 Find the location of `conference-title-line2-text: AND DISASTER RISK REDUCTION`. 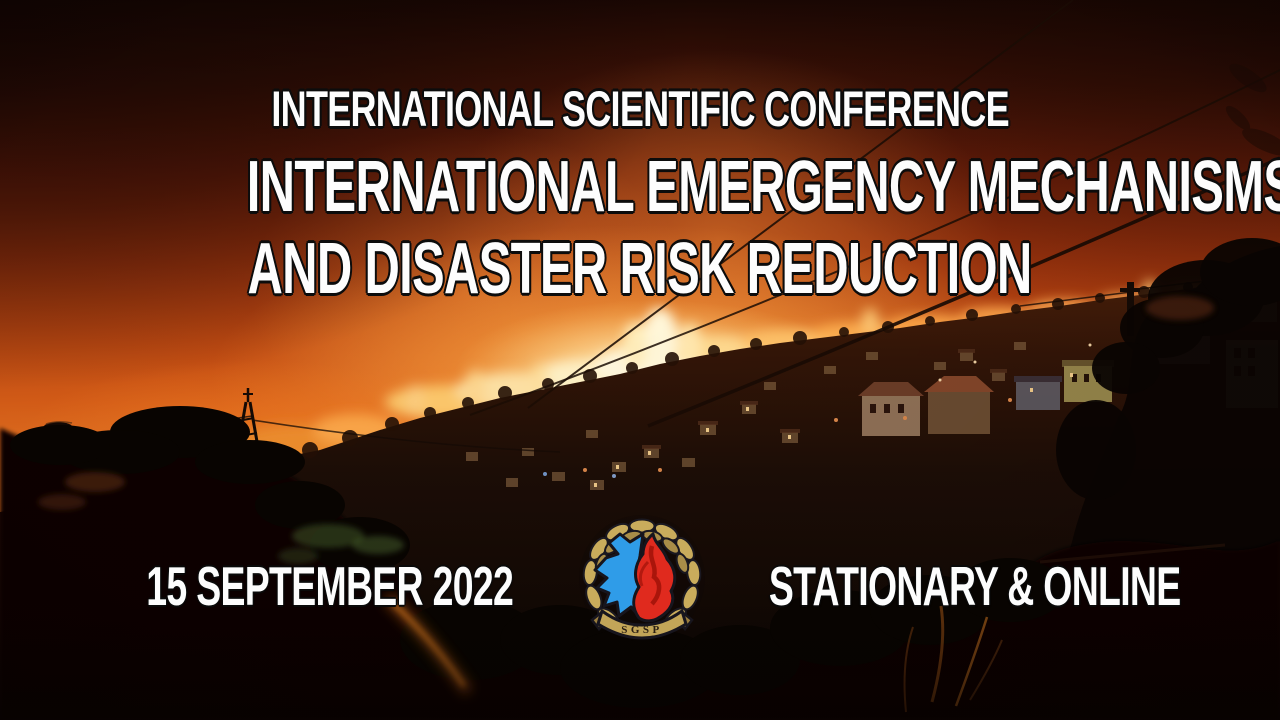

conference-title-line2-text: AND DISASTER RISK REDUCTION is located at coordinates (640, 269).